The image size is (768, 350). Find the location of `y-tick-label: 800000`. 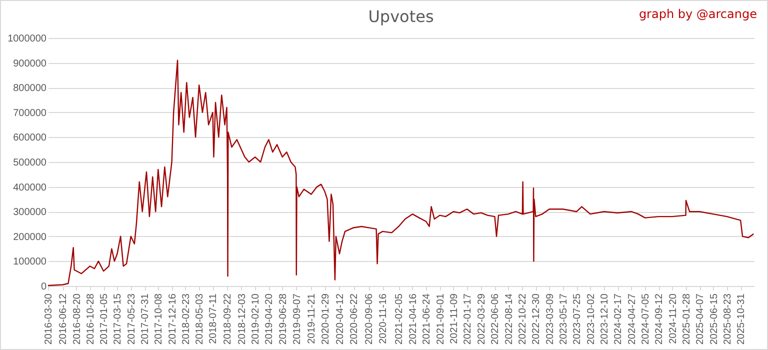

y-tick-label: 800000 is located at coordinates (30, 88).